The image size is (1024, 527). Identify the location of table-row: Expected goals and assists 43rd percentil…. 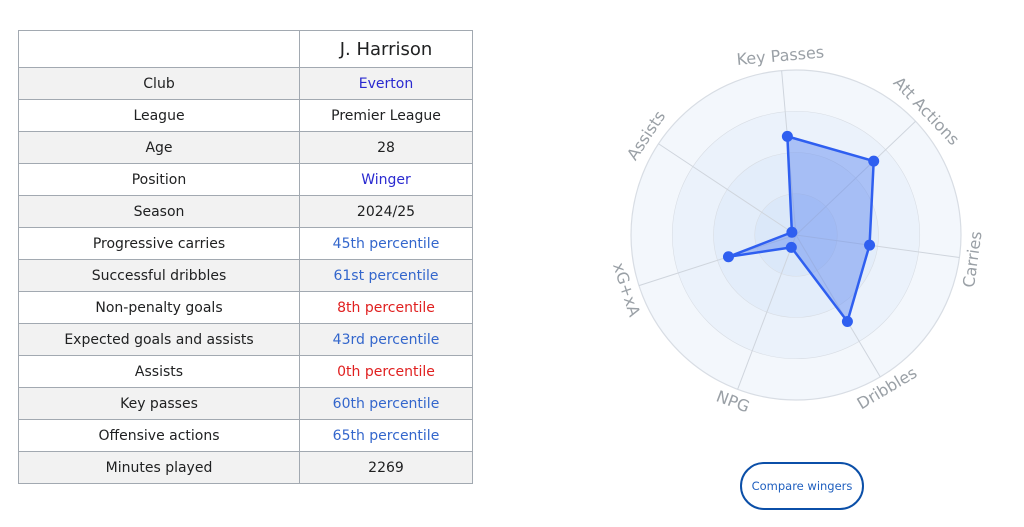
(245, 339).